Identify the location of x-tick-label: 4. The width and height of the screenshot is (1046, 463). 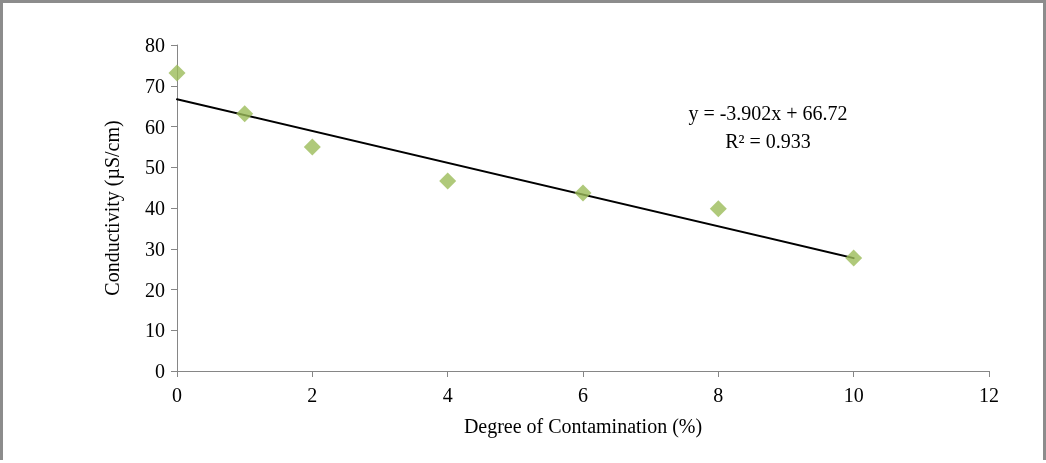
(447, 395).